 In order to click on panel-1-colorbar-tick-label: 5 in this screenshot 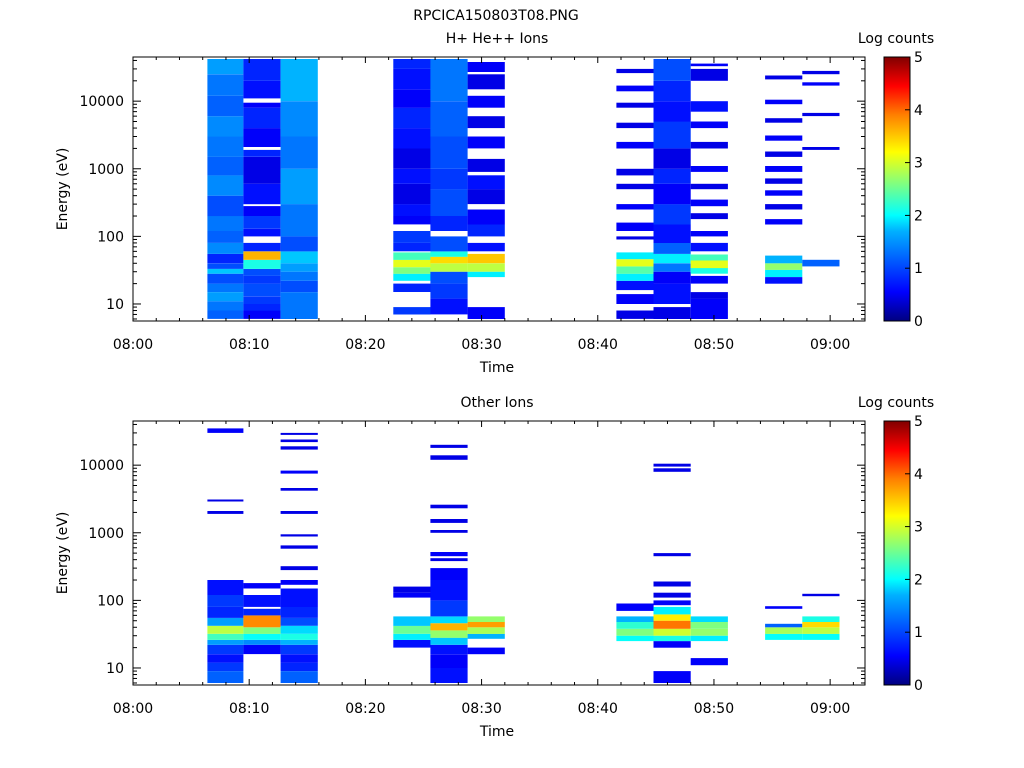, I will do `click(918, 58)`.